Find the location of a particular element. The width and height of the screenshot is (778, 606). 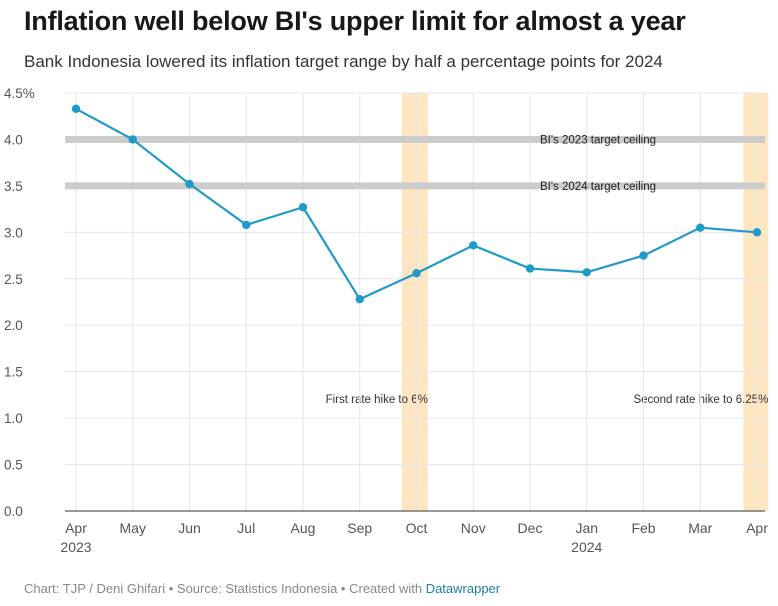

x-tick-label: Oct is located at coordinates (417, 528).